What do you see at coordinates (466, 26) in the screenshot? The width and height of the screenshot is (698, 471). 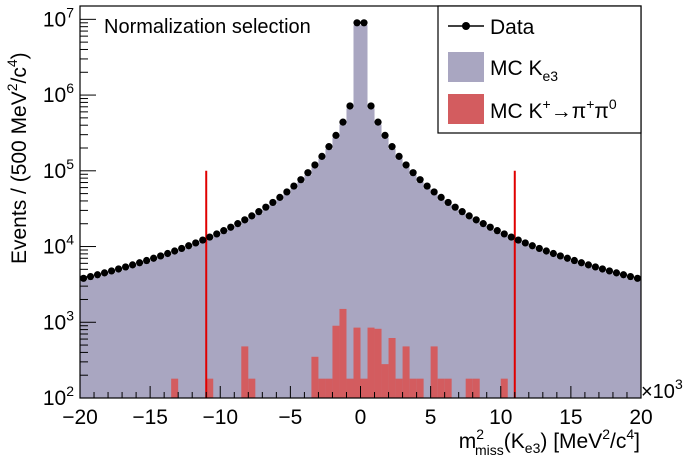 I see `legend-data-marker` at bounding box center [466, 26].